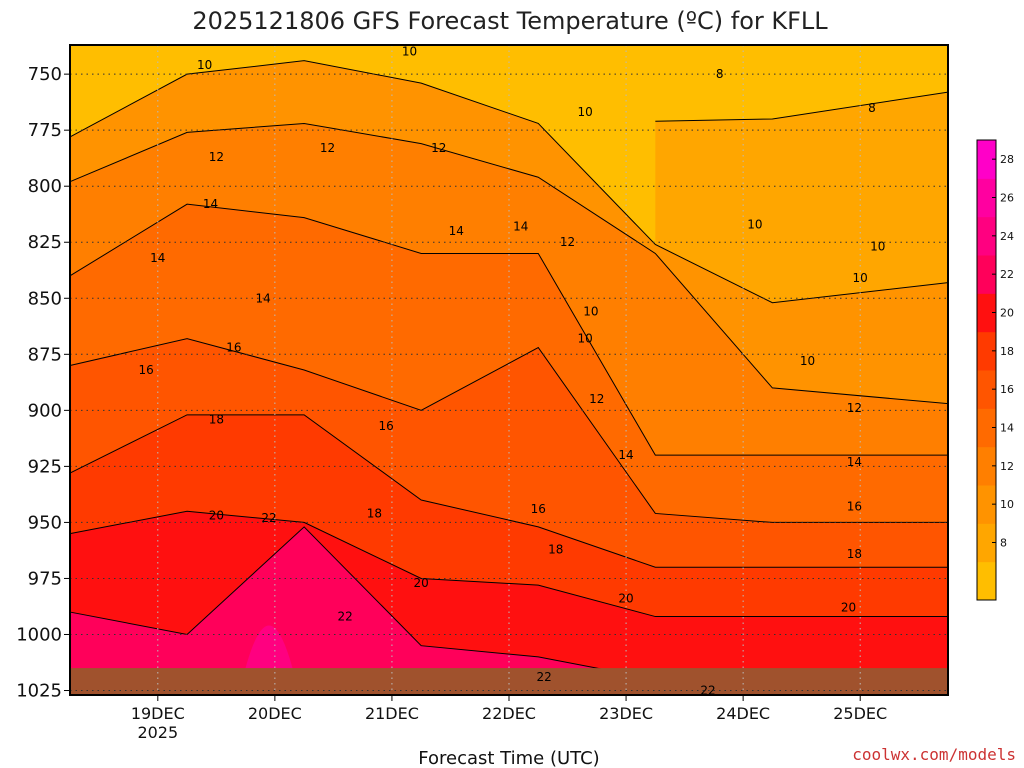 This screenshot has width=1024, height=768. Describe the element at coordinates (508, 758) in the screenshot. I see `x-axis-label: Forecast Time (UTC)` at that location.